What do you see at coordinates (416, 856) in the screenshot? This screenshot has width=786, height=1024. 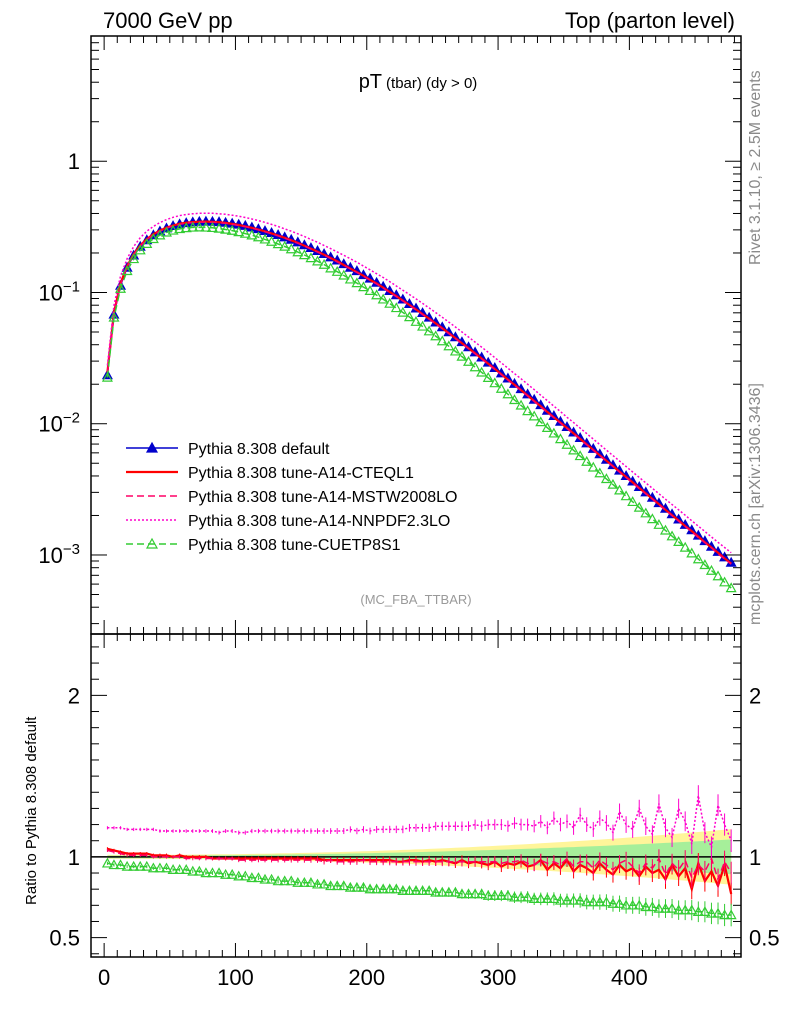 I see `ratio-series-group` at bounding box center [416, 856].